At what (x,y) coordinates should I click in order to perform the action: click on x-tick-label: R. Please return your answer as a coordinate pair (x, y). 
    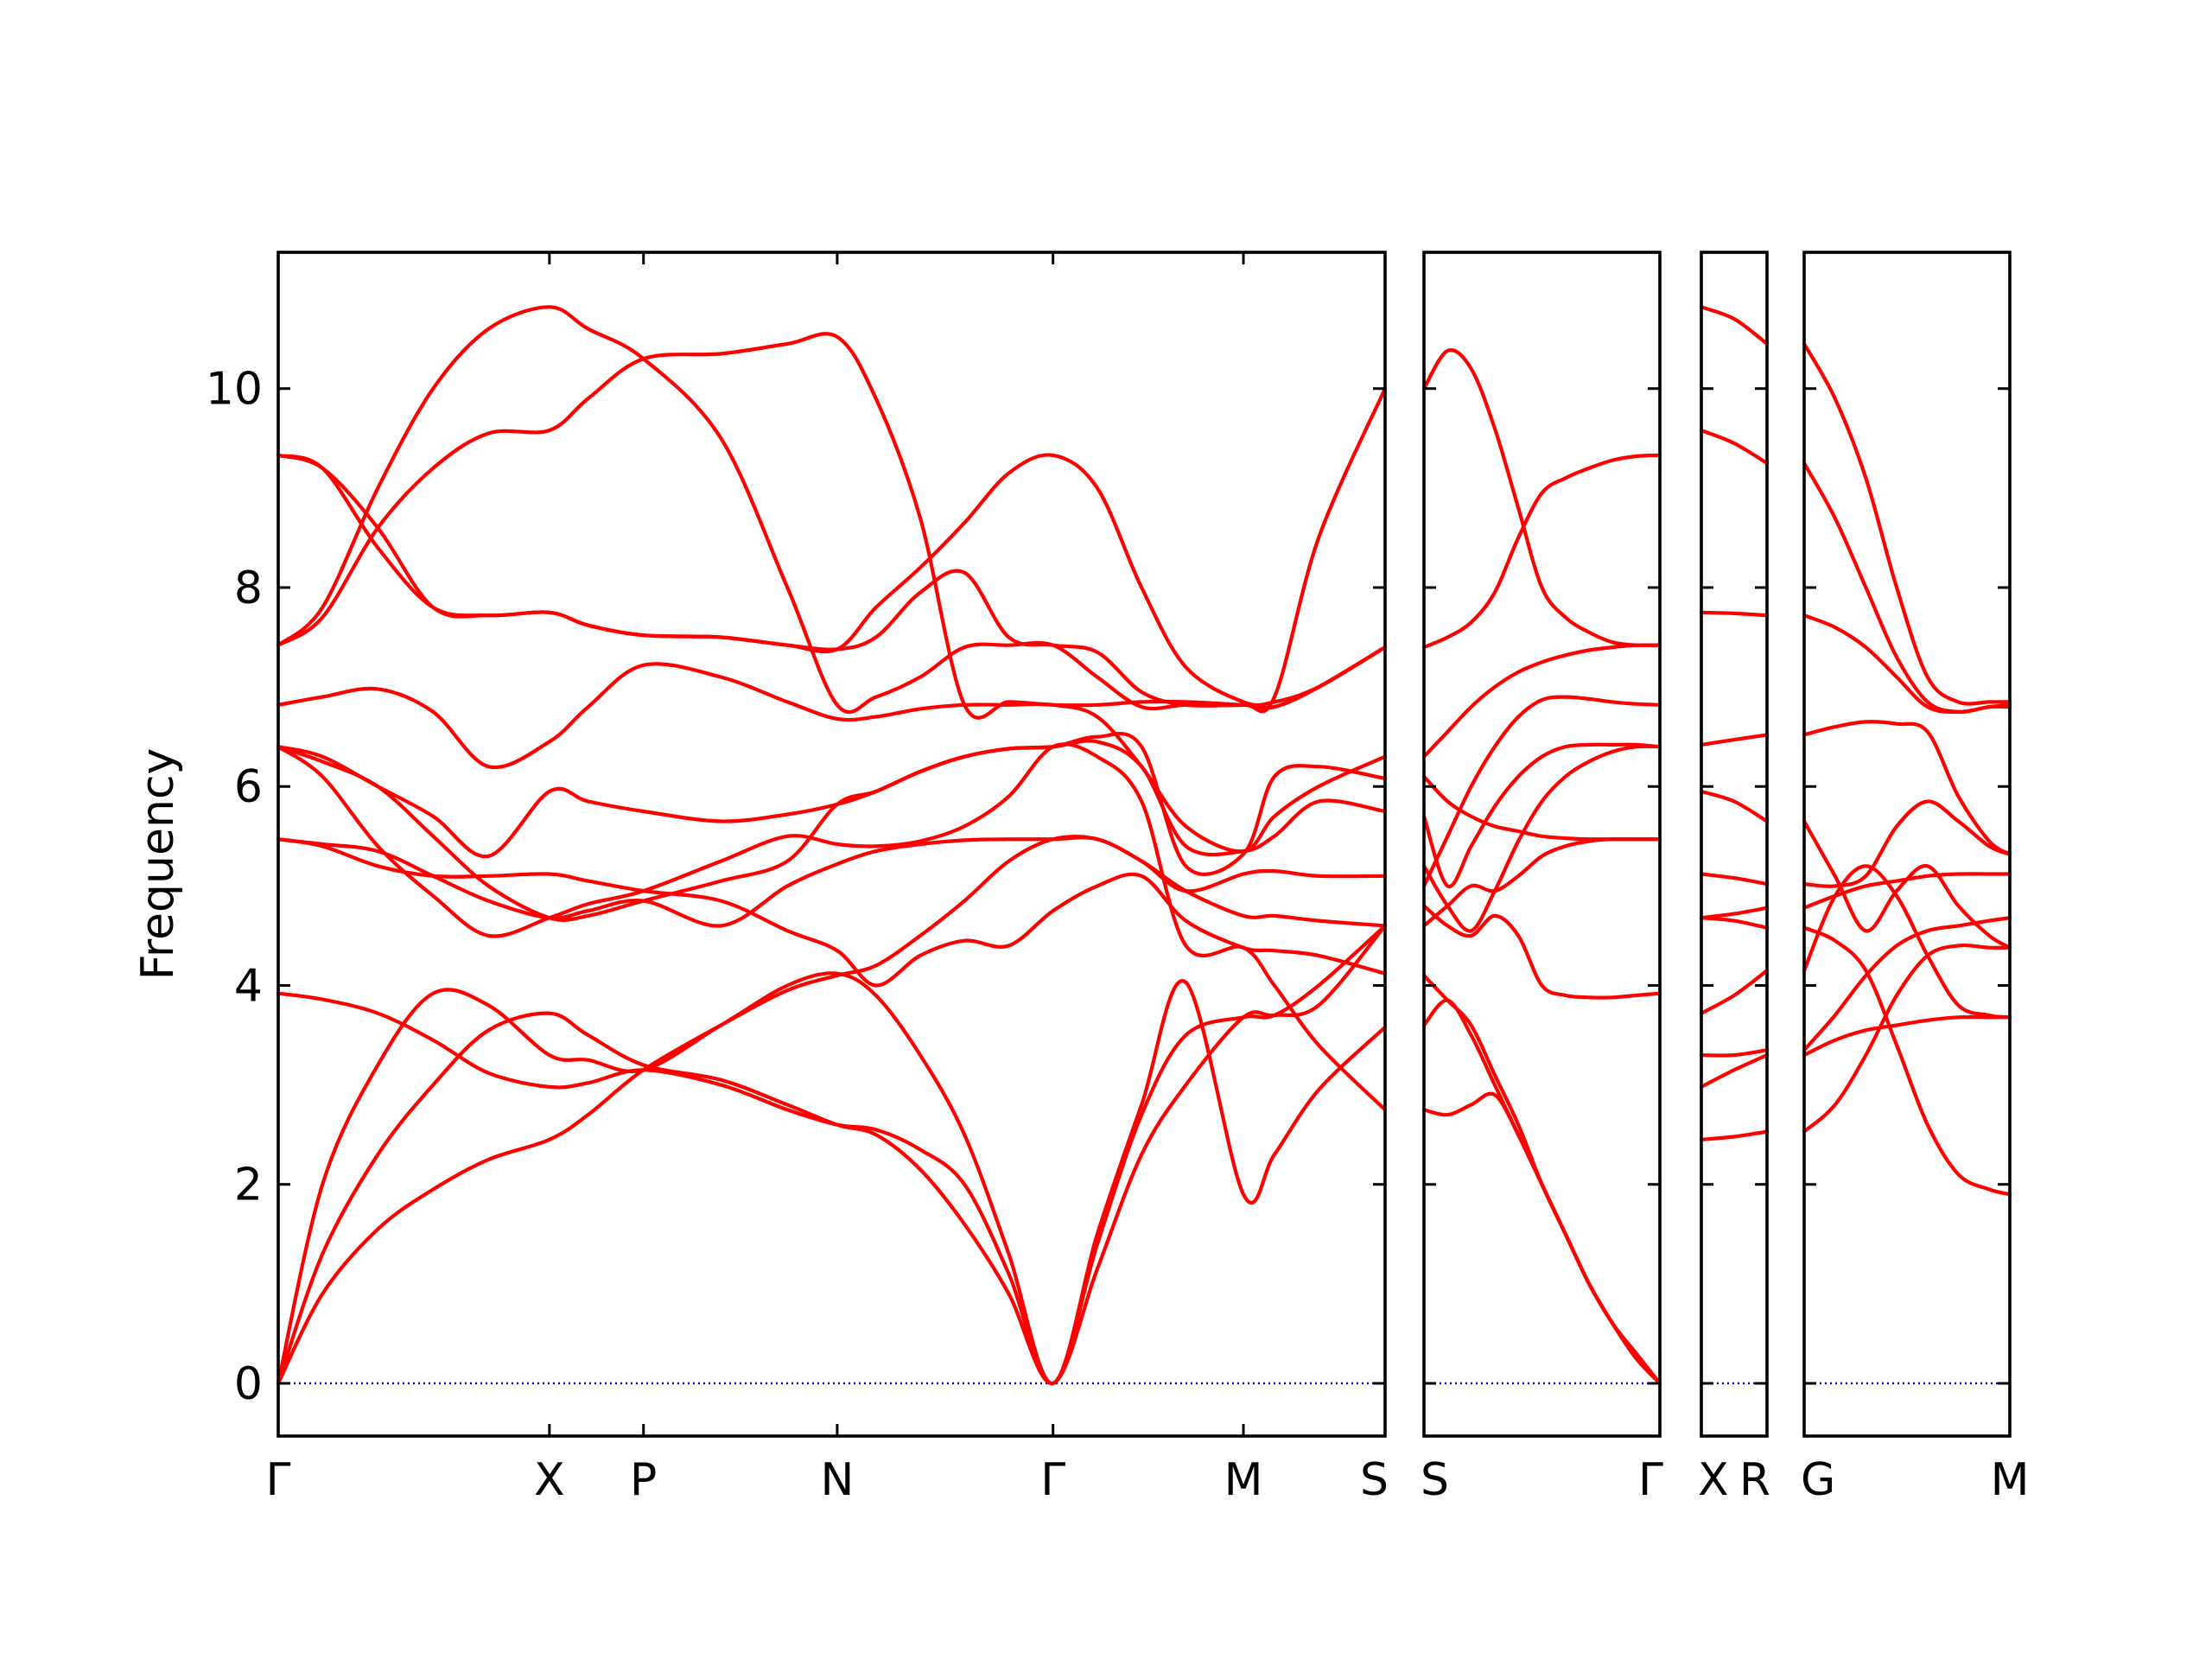
    Looking at the image, I should click on (1754, 1480).